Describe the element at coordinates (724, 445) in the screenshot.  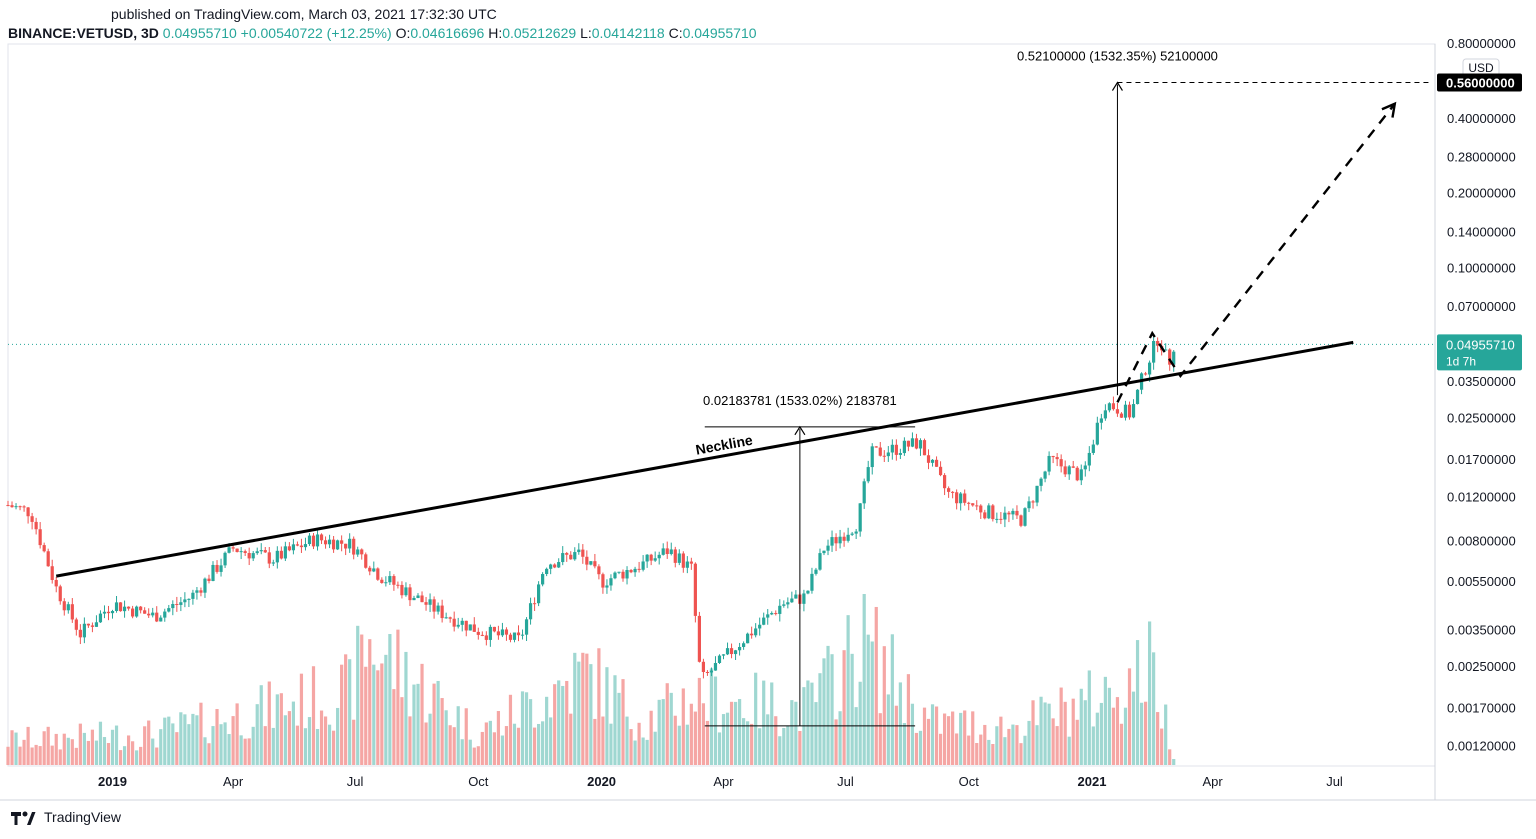
I see `neckline-label: Neckline` at that location.